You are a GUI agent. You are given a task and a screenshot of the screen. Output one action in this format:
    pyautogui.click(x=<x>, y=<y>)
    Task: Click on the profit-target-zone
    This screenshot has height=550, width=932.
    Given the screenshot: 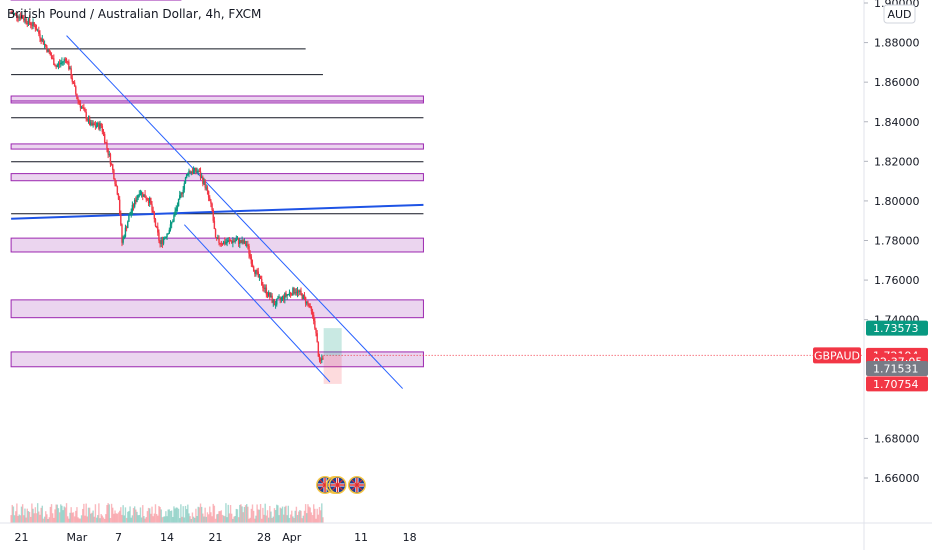 What is the action you would take?
    pyautogui.click(x=332, y=342)
    